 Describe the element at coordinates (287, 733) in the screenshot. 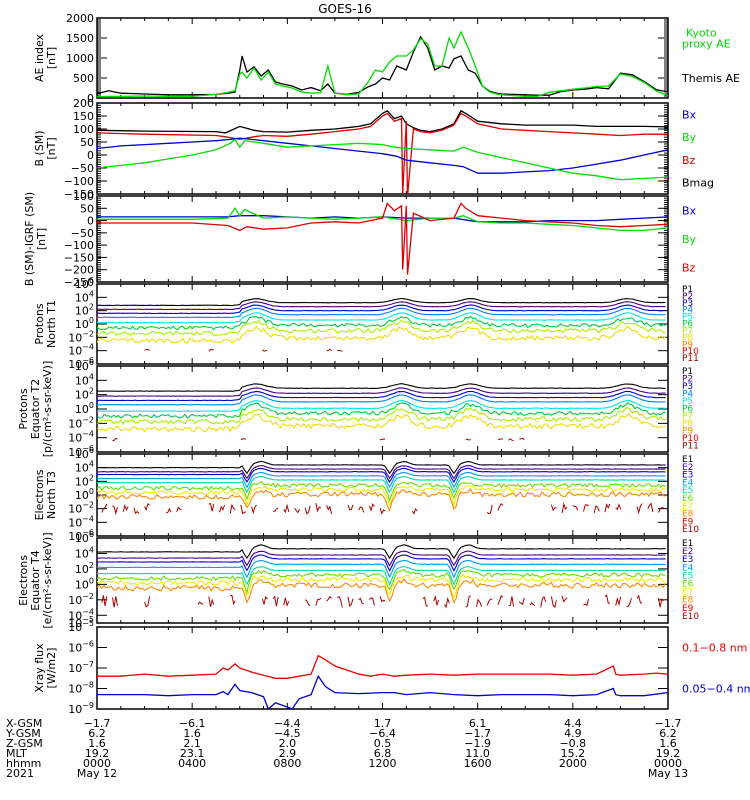

I see `orbit-value: −4.5` at that location.